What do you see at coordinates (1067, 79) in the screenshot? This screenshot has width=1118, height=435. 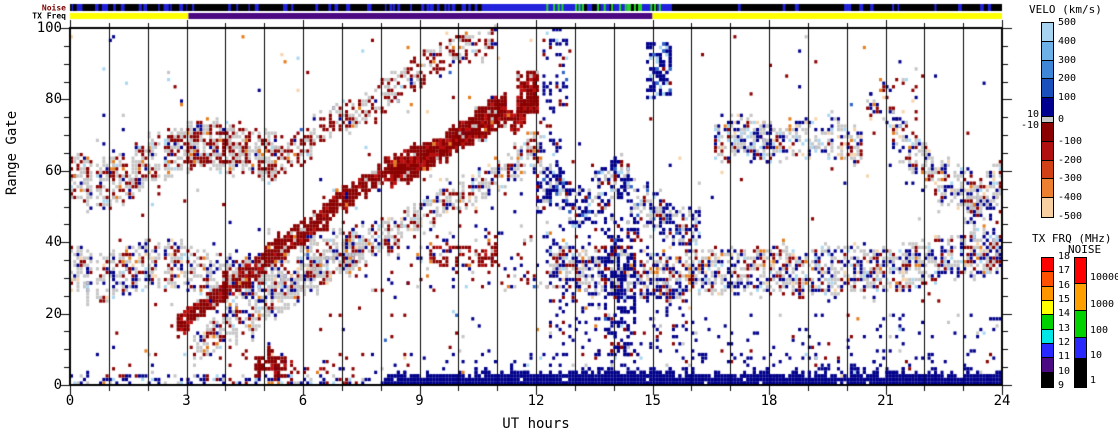 I see `velo-colorbar-label: 200` at bounding box center [1067, 79].